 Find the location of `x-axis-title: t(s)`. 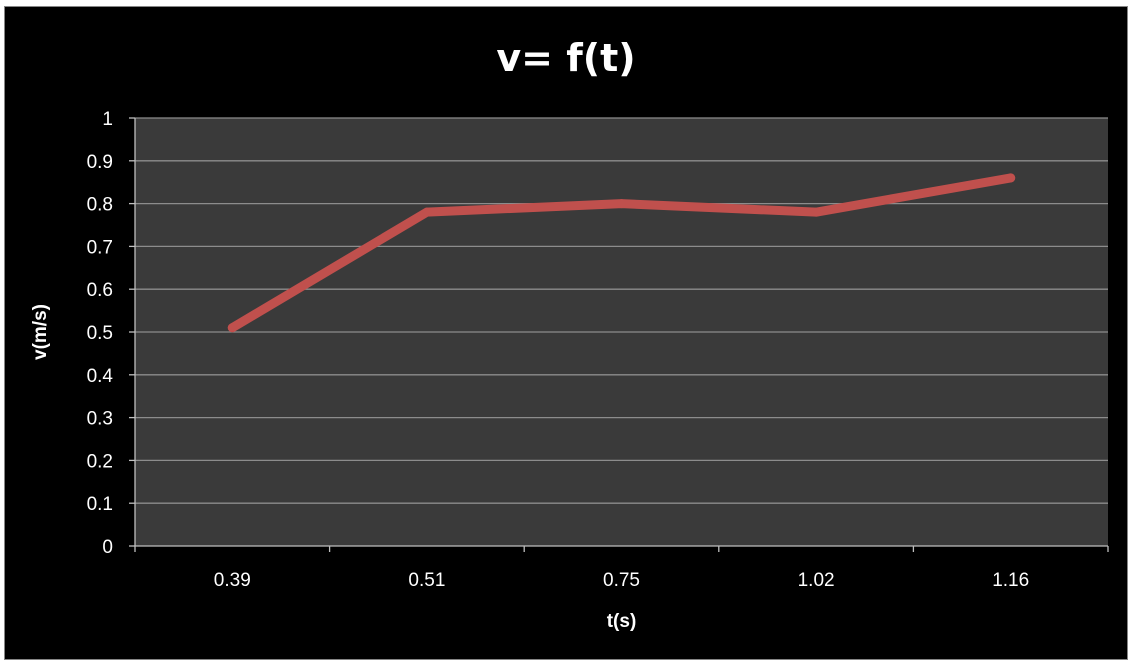

x-axis-title: t(s) is located at coordinates (622, 621).